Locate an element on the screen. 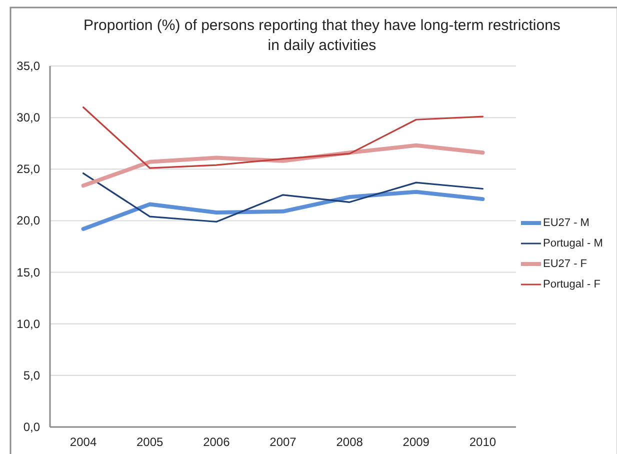  y-tick-label: 20,0 is located at coordinates (28, 221).